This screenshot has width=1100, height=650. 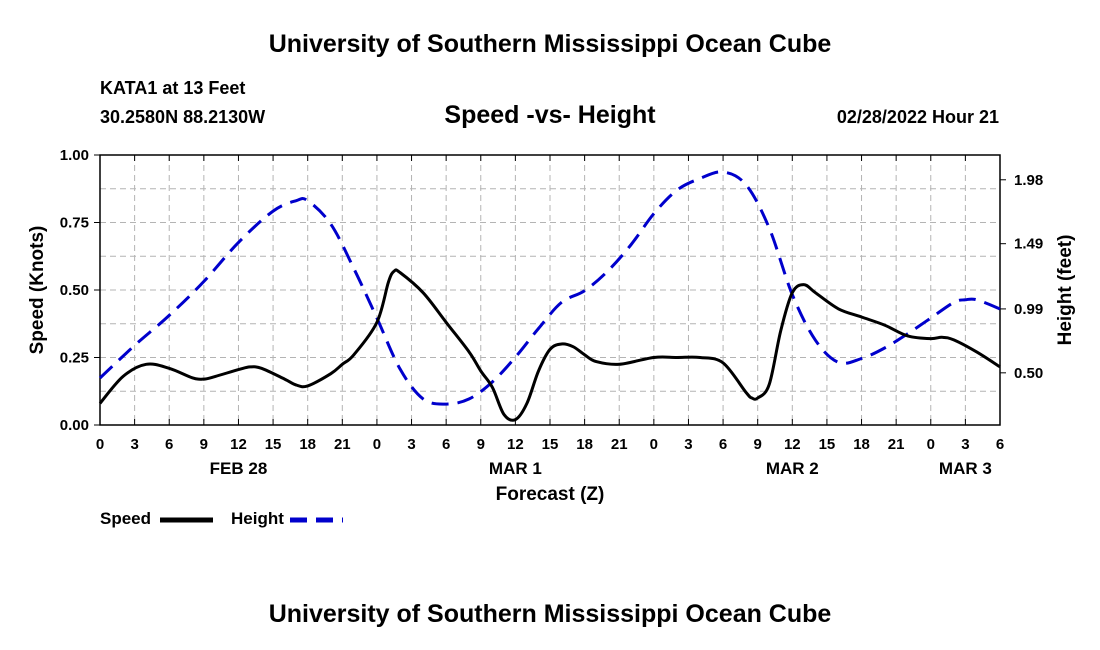 What do you see at coordinates (74, 425) in the screenshot?
I see `y-left-tick-label: 0.00` at bounding box center [74, 425].